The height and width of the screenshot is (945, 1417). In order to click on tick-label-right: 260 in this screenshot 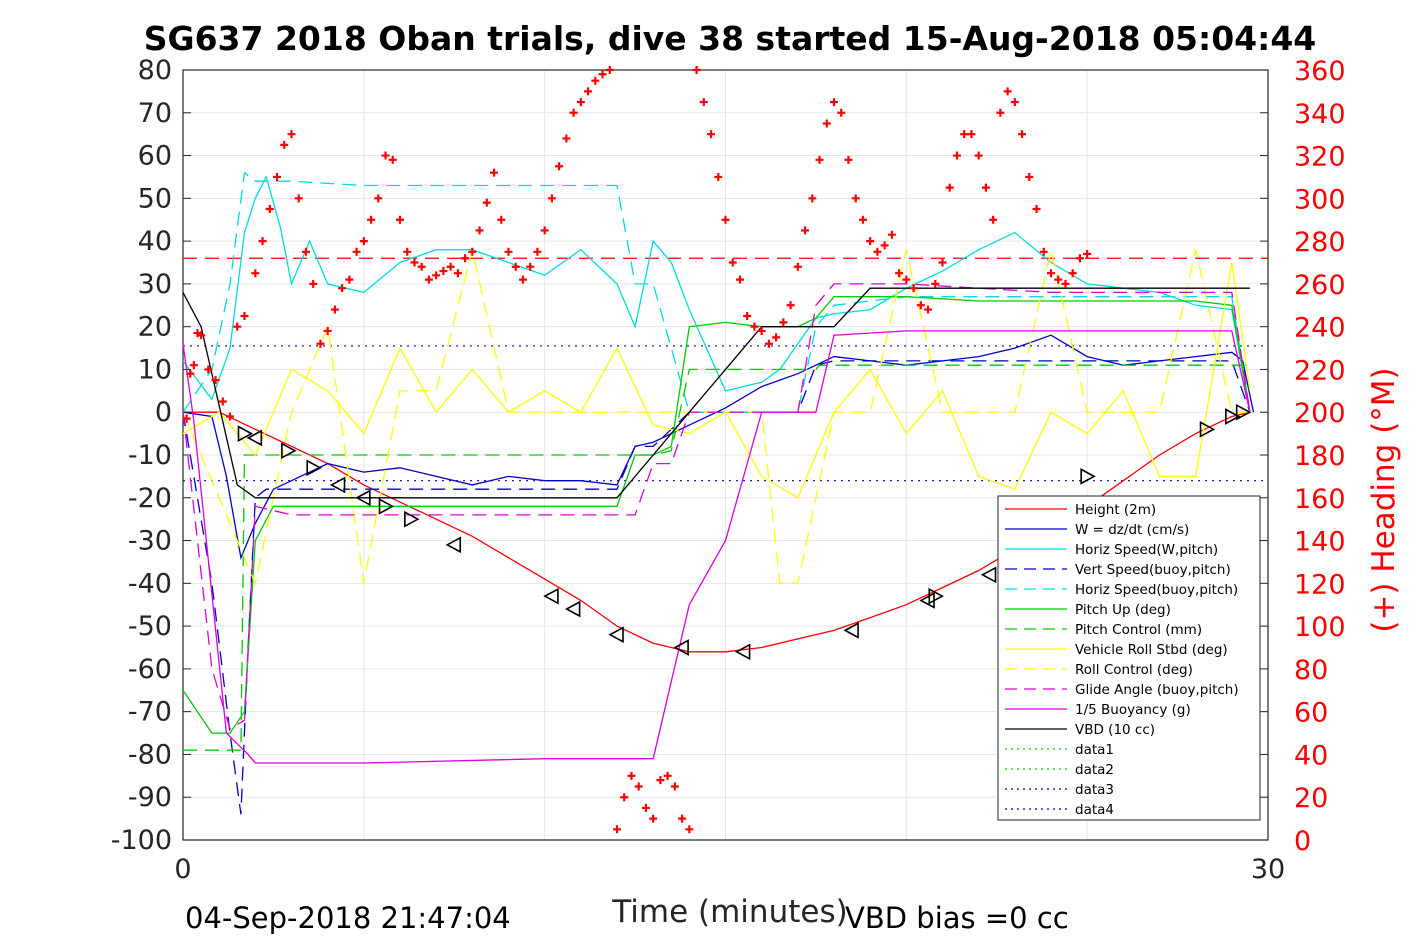, I will do `click(1320, 285)`.